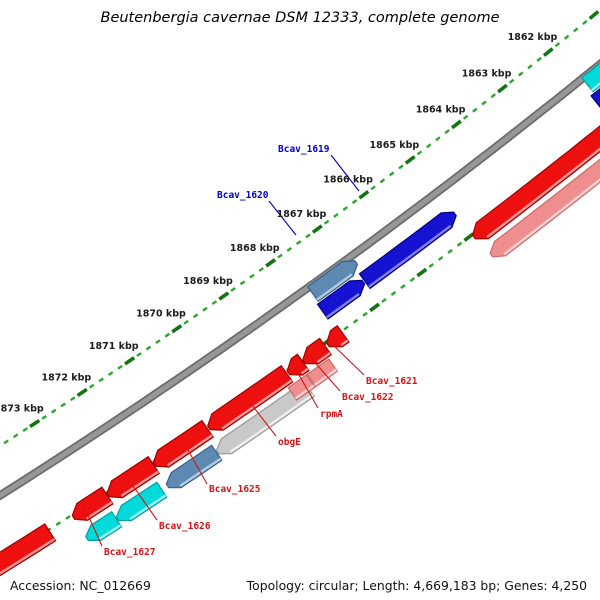 Image resolution: width=600 pixels, height=600 pixels. Describe the element at coordinates (533, 37) in the screenshot. I see `kbp-label-1862: 1862 kbp` at that location.